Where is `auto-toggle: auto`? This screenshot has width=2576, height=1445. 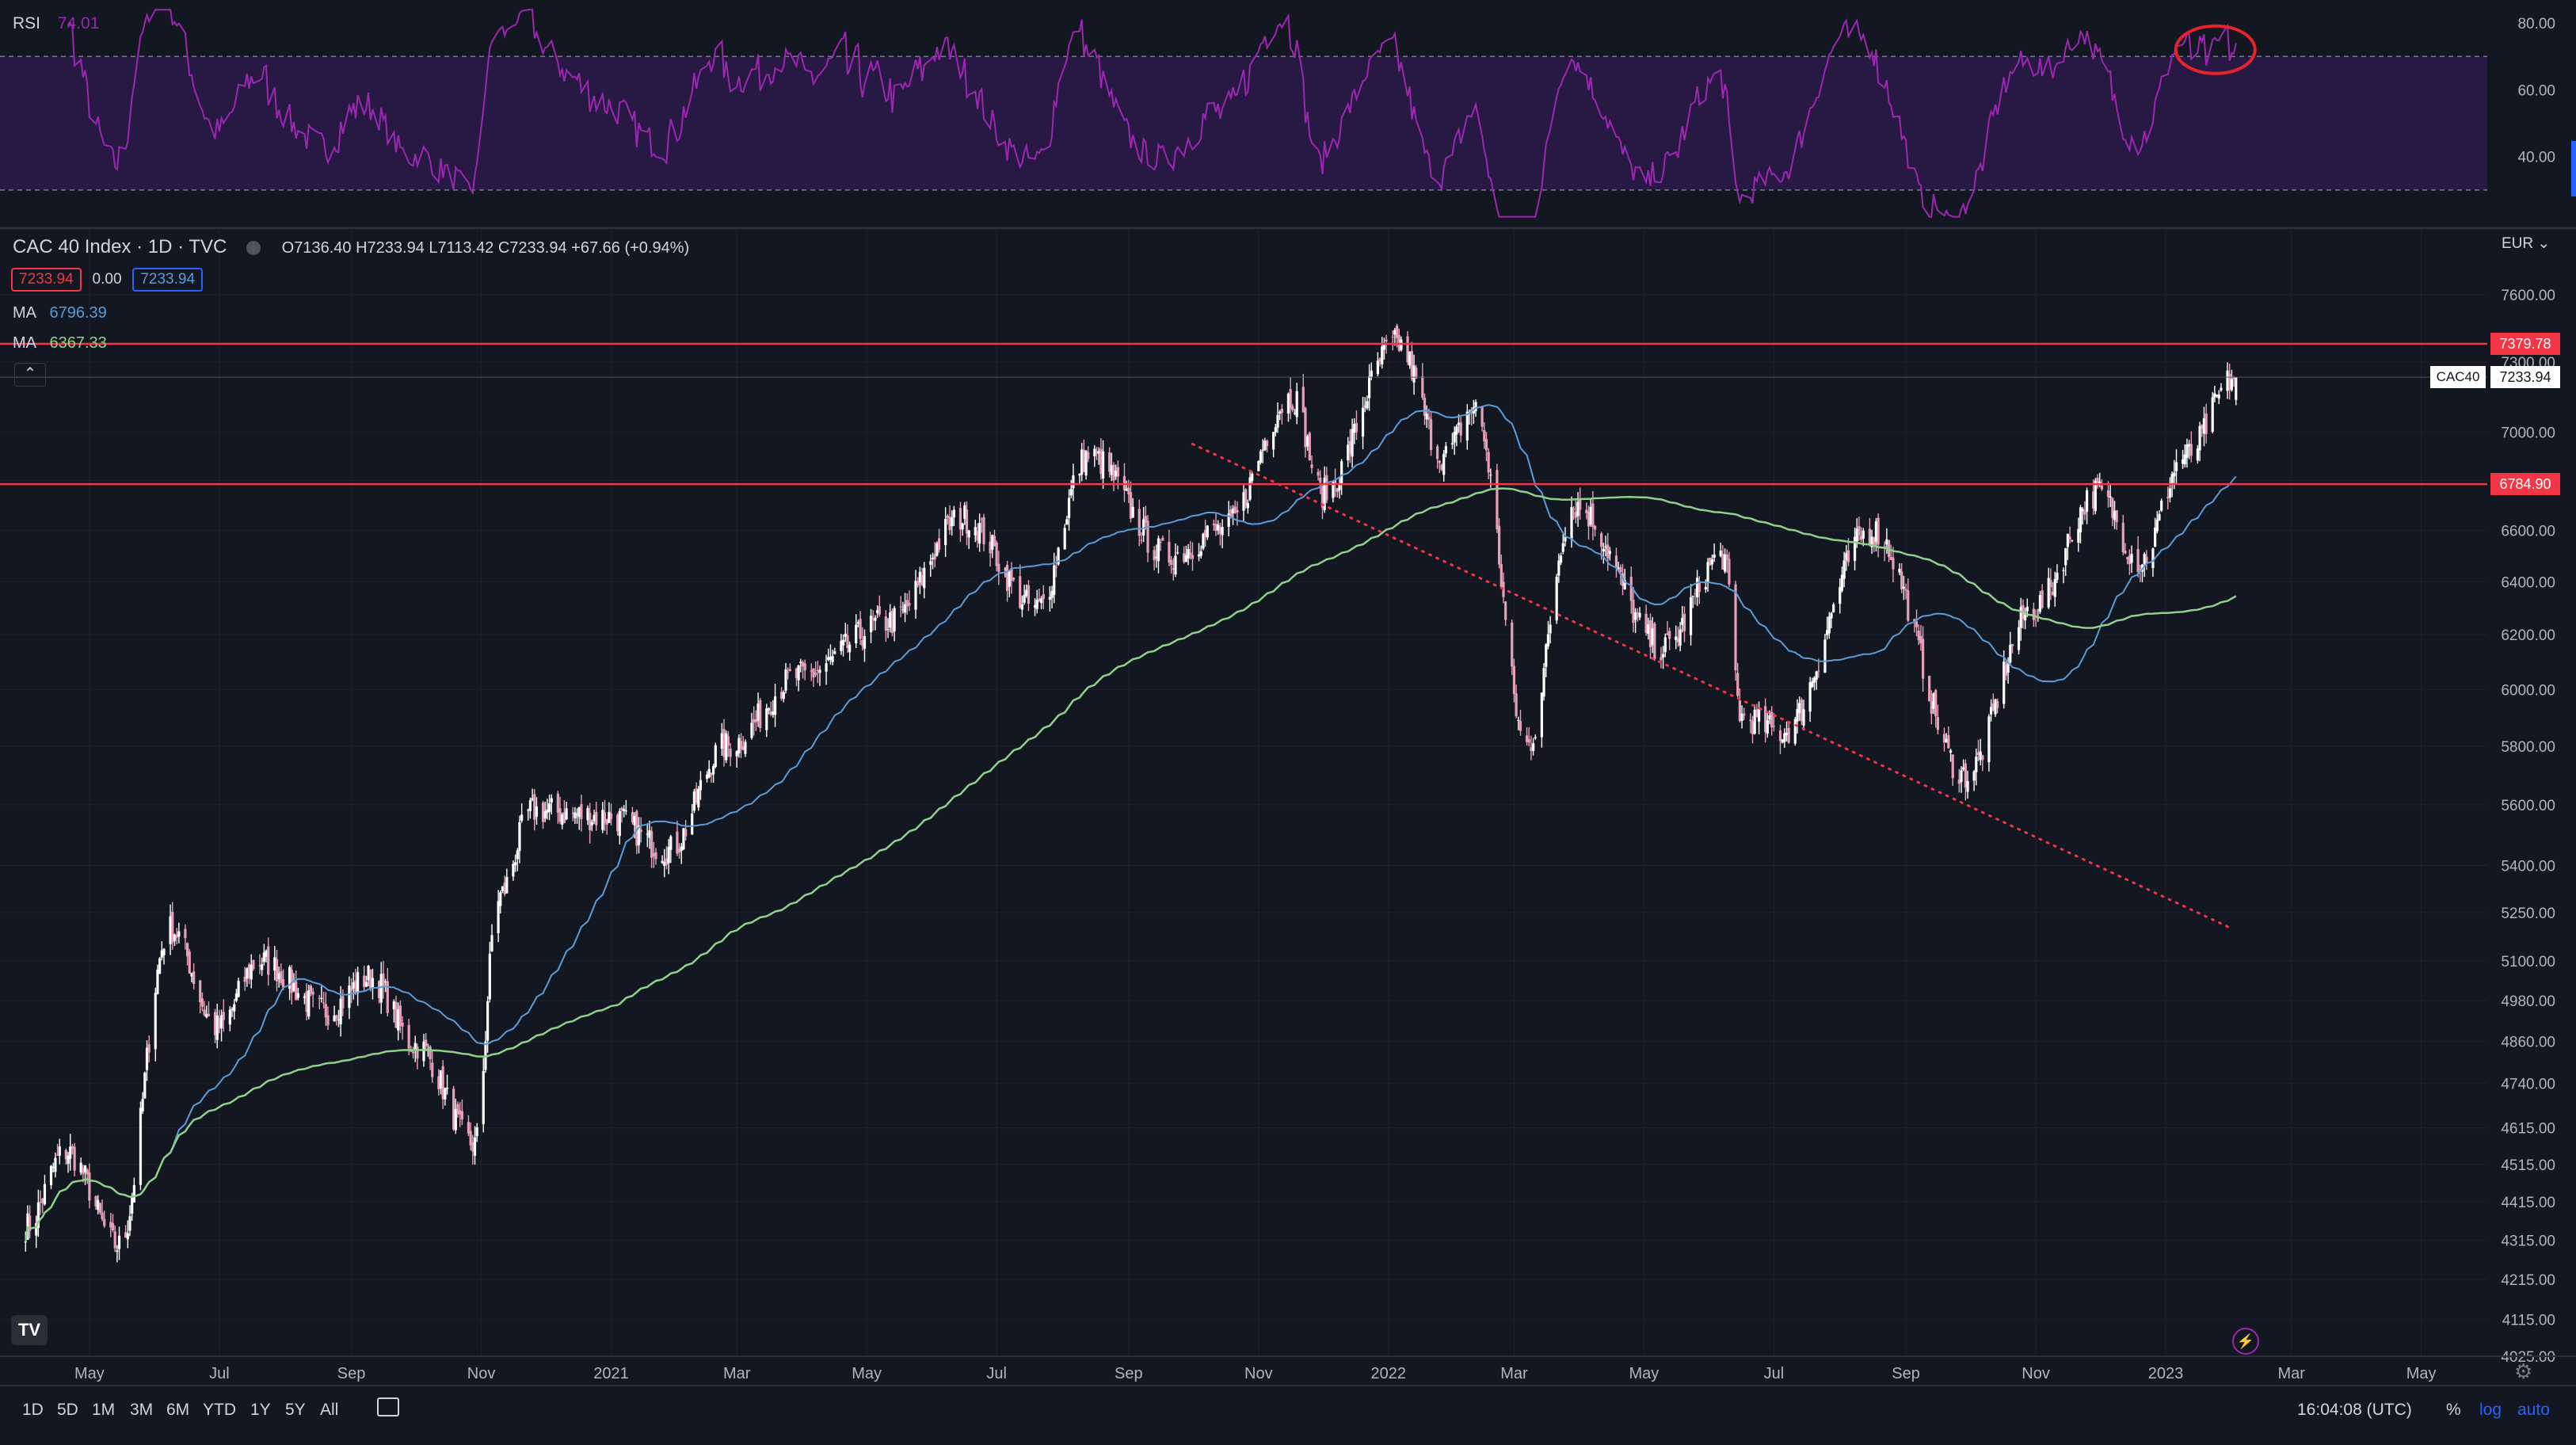
auto-toggle: auto is located at coordinates (2533, 1410).